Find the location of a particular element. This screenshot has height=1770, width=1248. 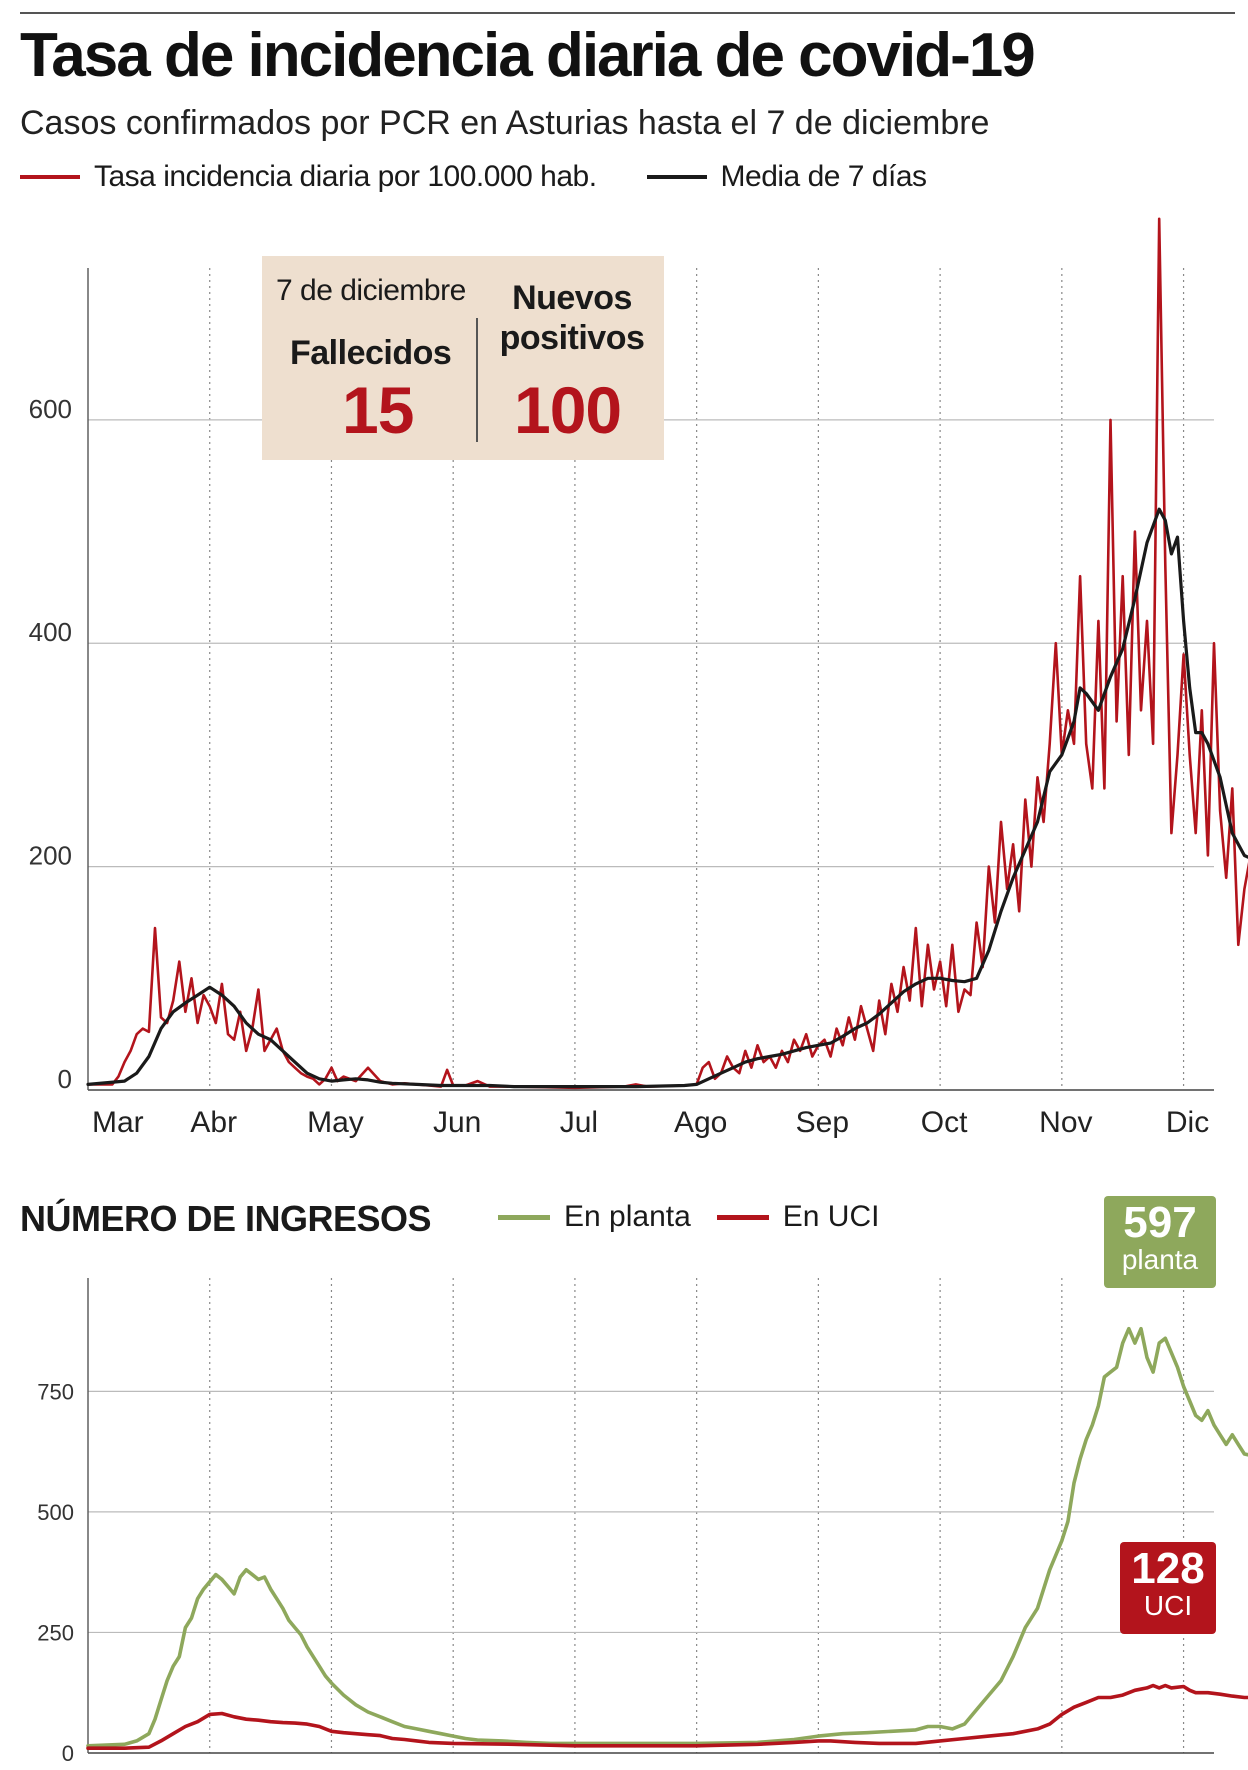

planta-callout: 597 planta is located at coordinates (1160, 1242).